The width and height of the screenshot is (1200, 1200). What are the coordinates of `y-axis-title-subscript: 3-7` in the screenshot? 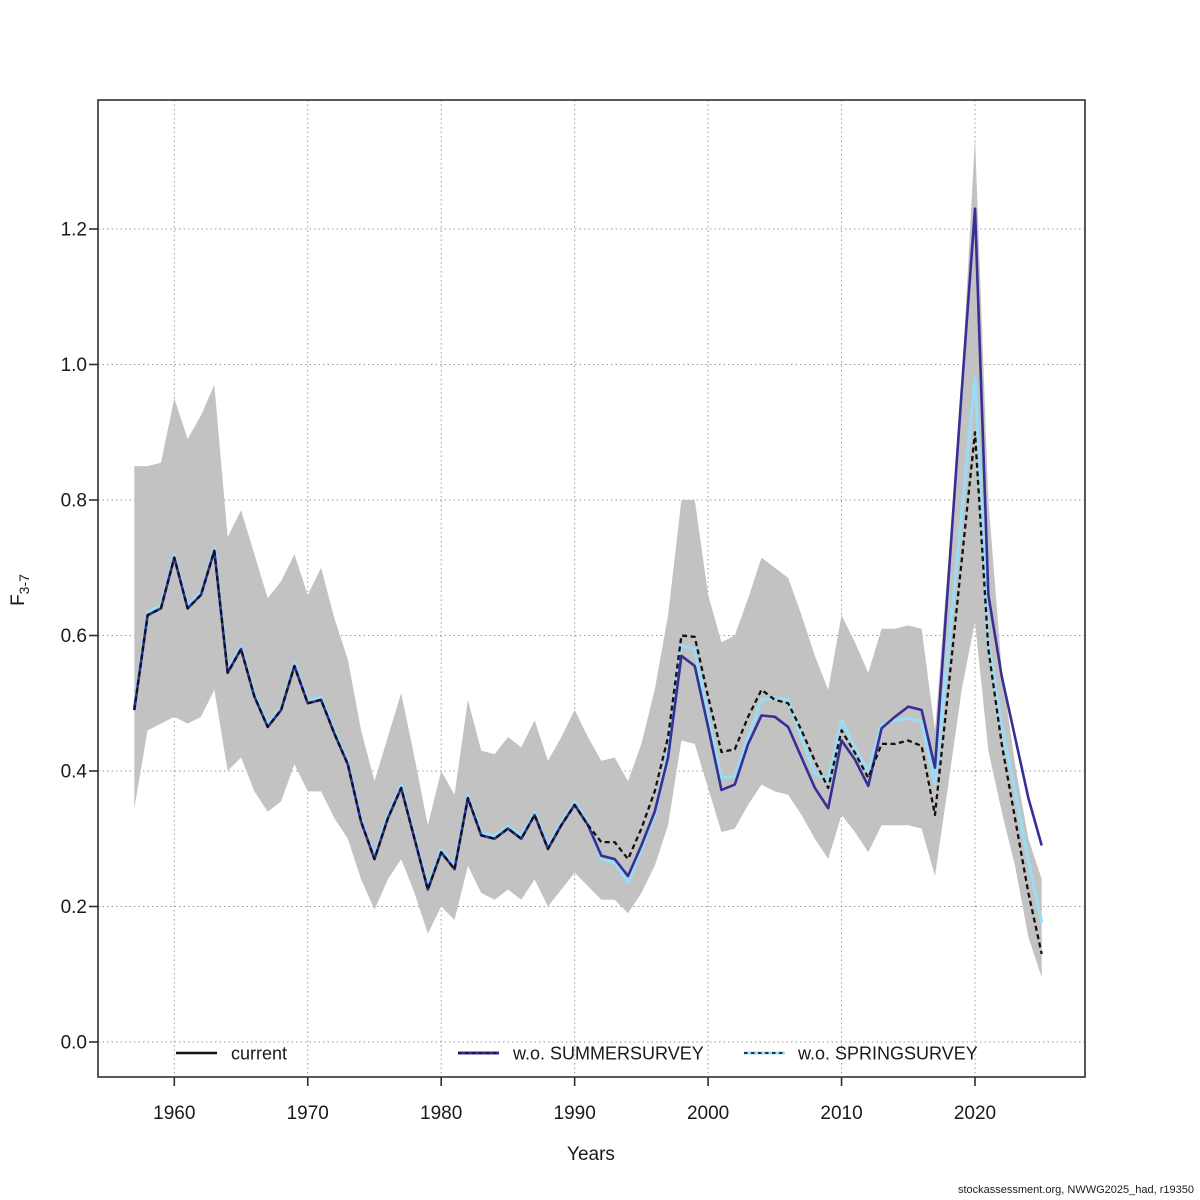 It's located at (24, 584).